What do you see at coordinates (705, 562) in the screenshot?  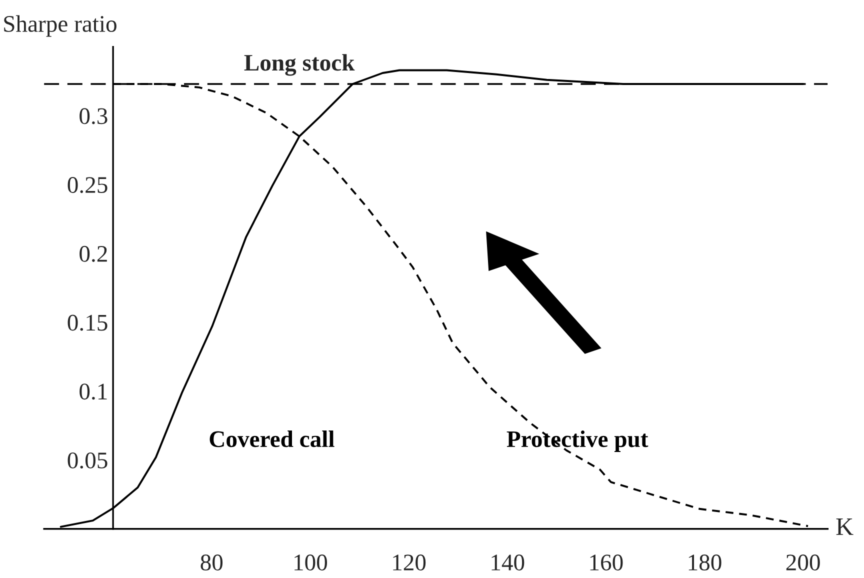 I see `x-tick-label: 180` at bounding box center [705, 562].